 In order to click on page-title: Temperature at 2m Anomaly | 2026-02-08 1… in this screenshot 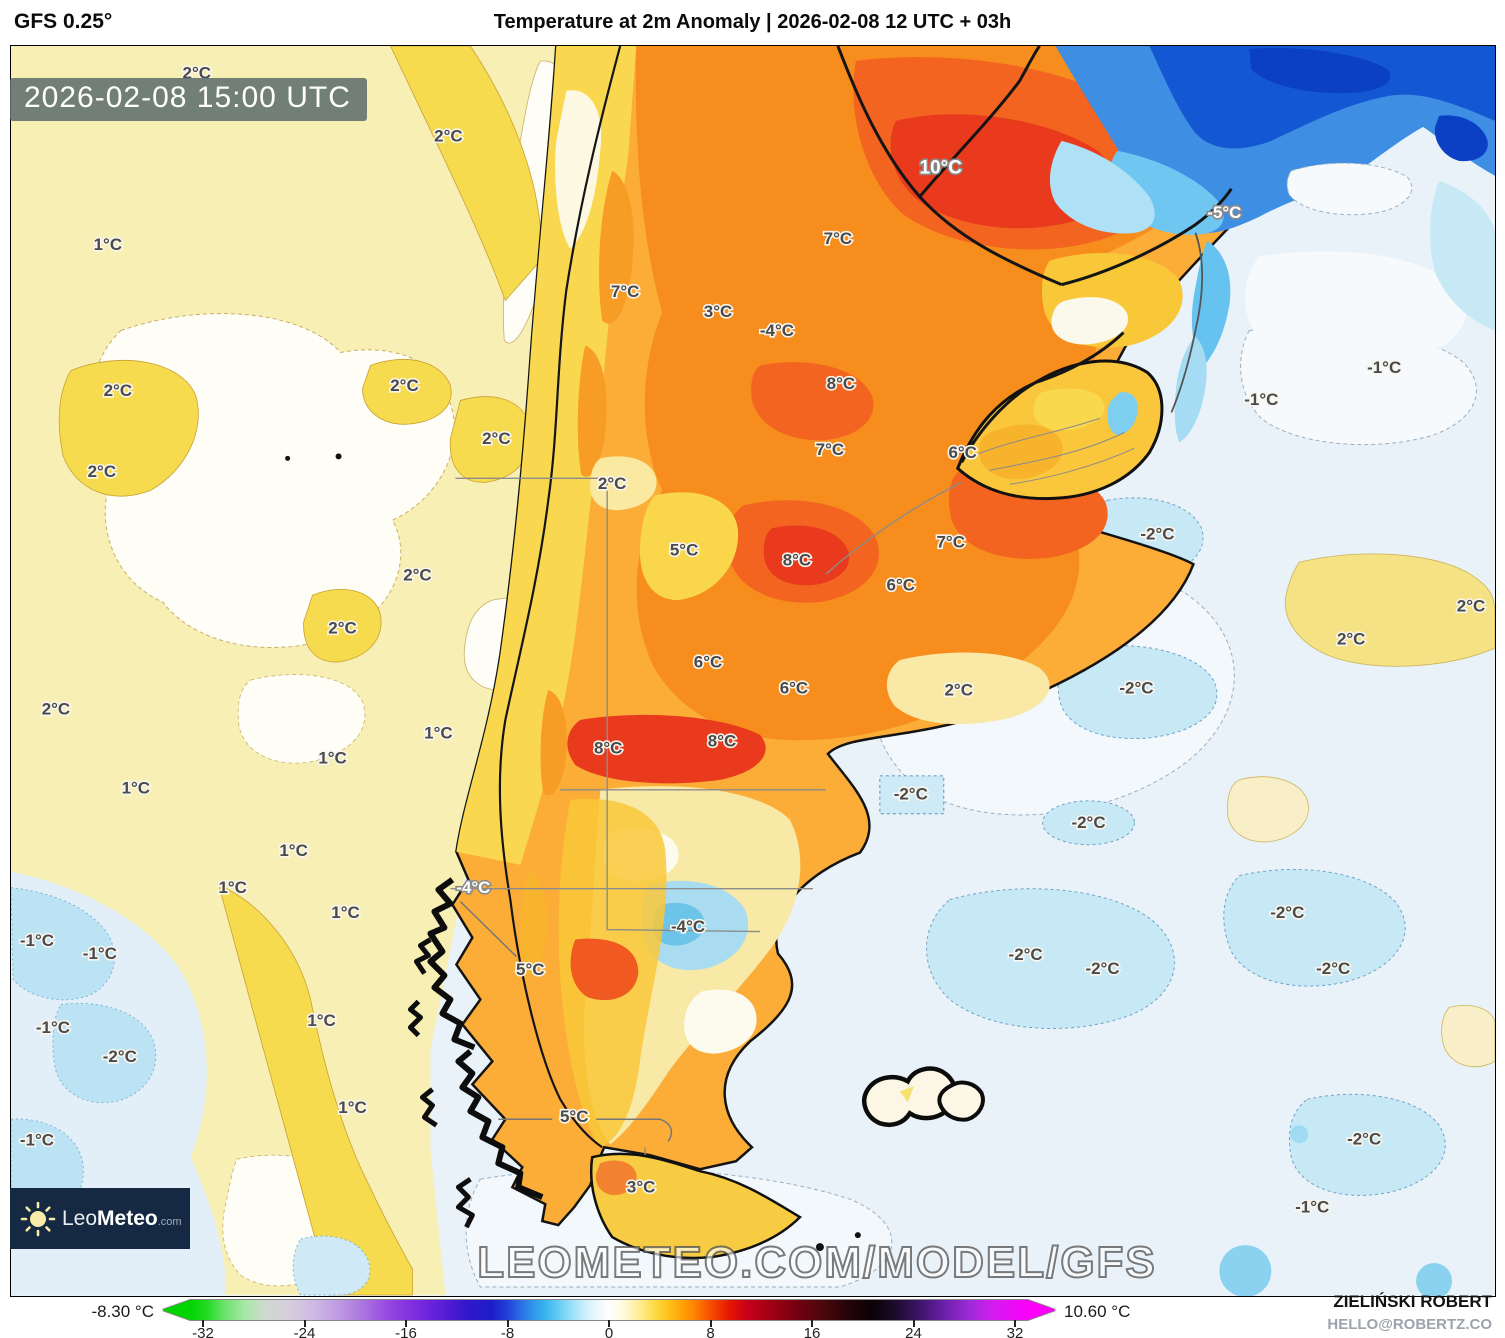, I will do `click(752, 22)`.